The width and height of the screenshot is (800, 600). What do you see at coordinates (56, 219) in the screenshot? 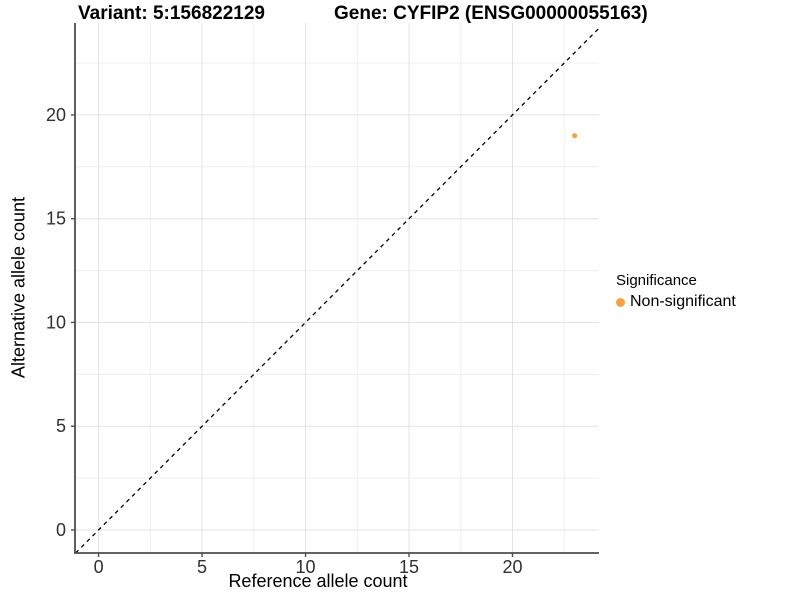
I see `y-tick-label: 15` at bounding box center [56, 219].